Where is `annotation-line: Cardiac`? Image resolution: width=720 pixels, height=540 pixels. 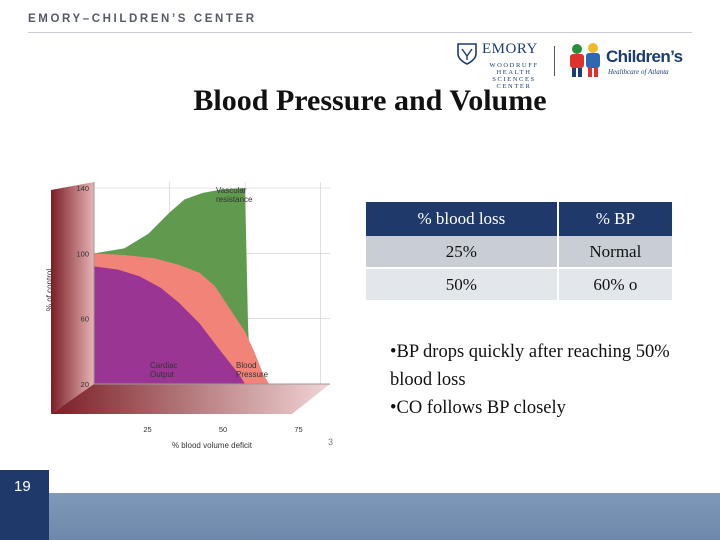
annotation-line: Cardiac is located at coordinates (164, 365).